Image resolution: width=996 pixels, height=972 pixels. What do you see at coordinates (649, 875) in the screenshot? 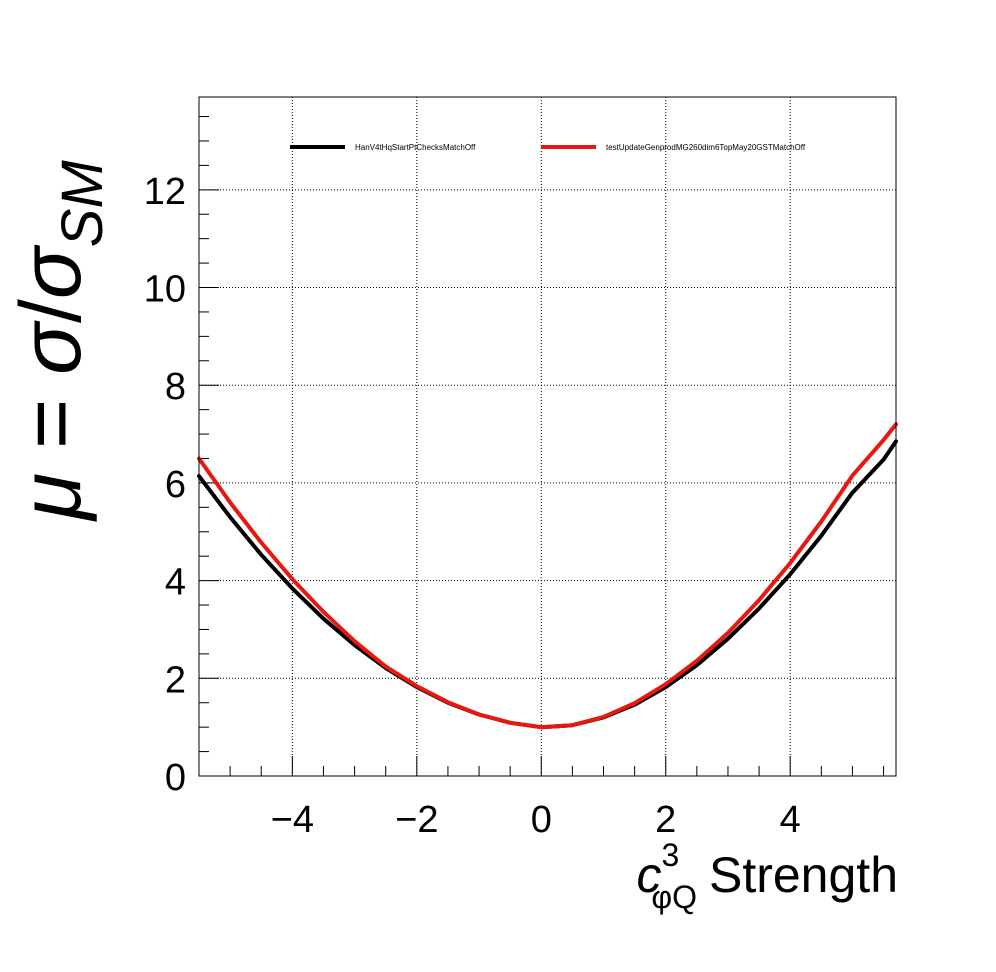
I see `x-axis-title-symbol: c` at bounding box center [649, 875].